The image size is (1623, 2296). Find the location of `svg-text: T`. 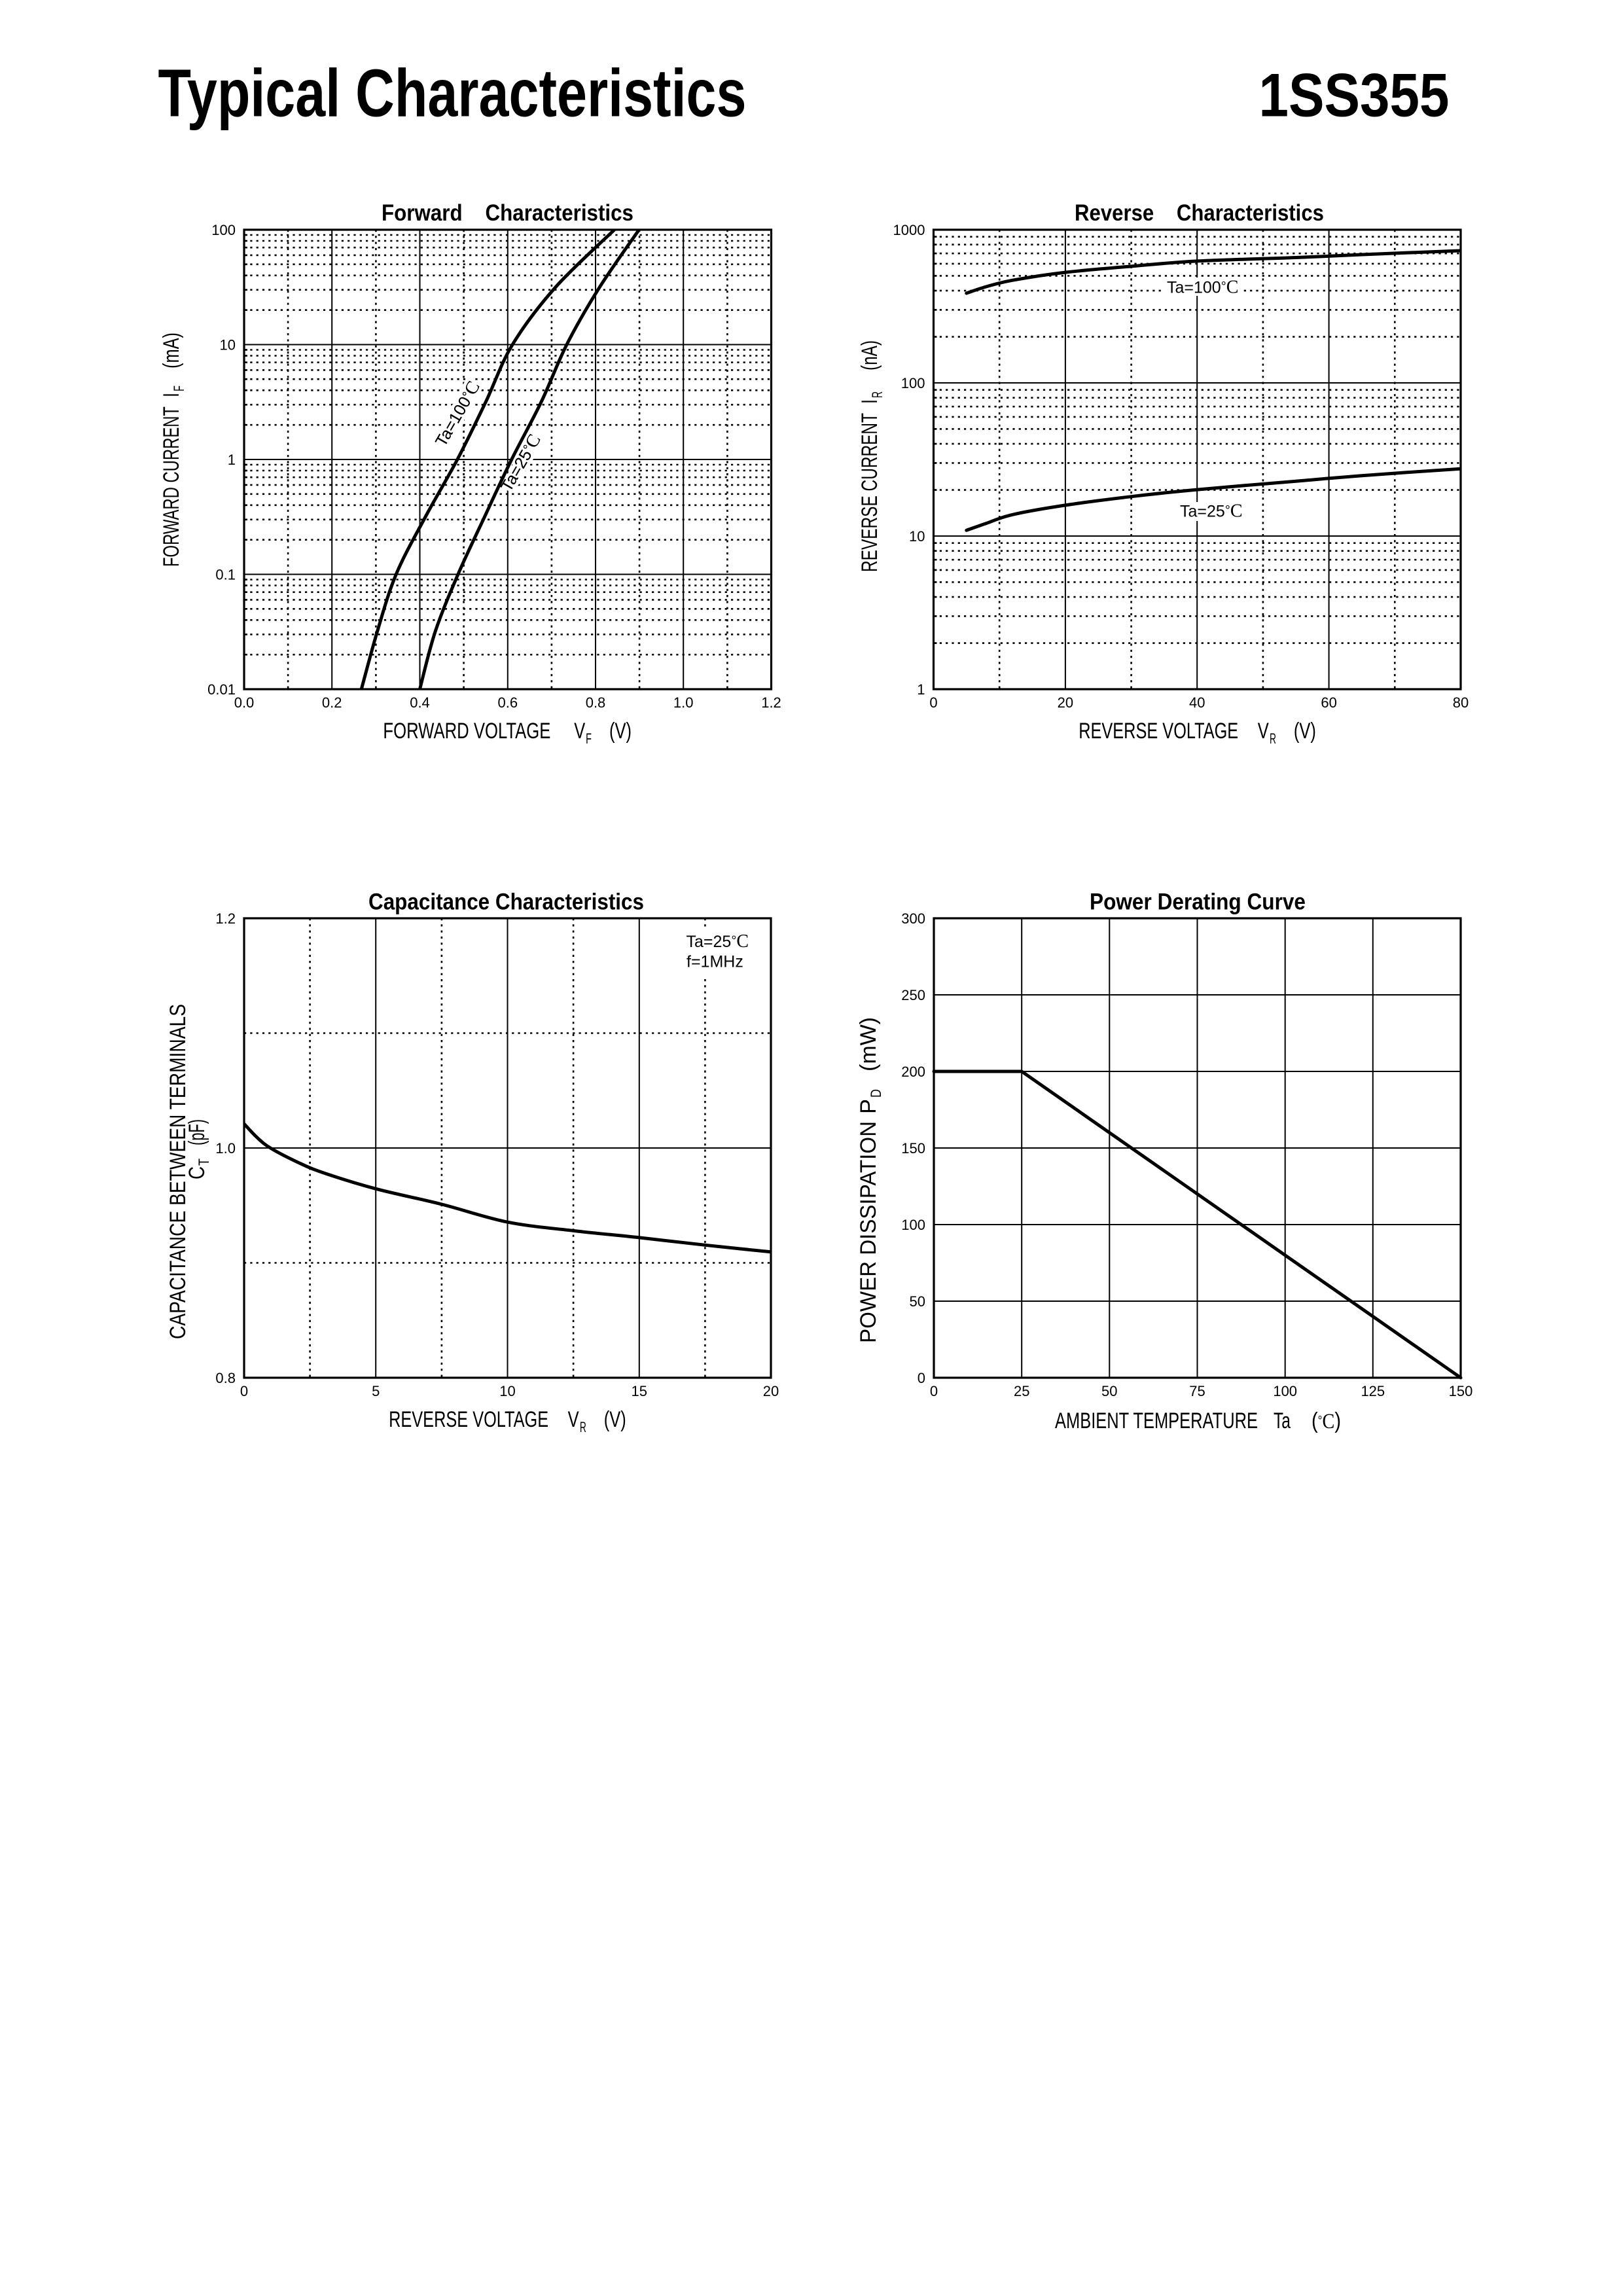

svg-text: T is located at coordinates (204, 1162).